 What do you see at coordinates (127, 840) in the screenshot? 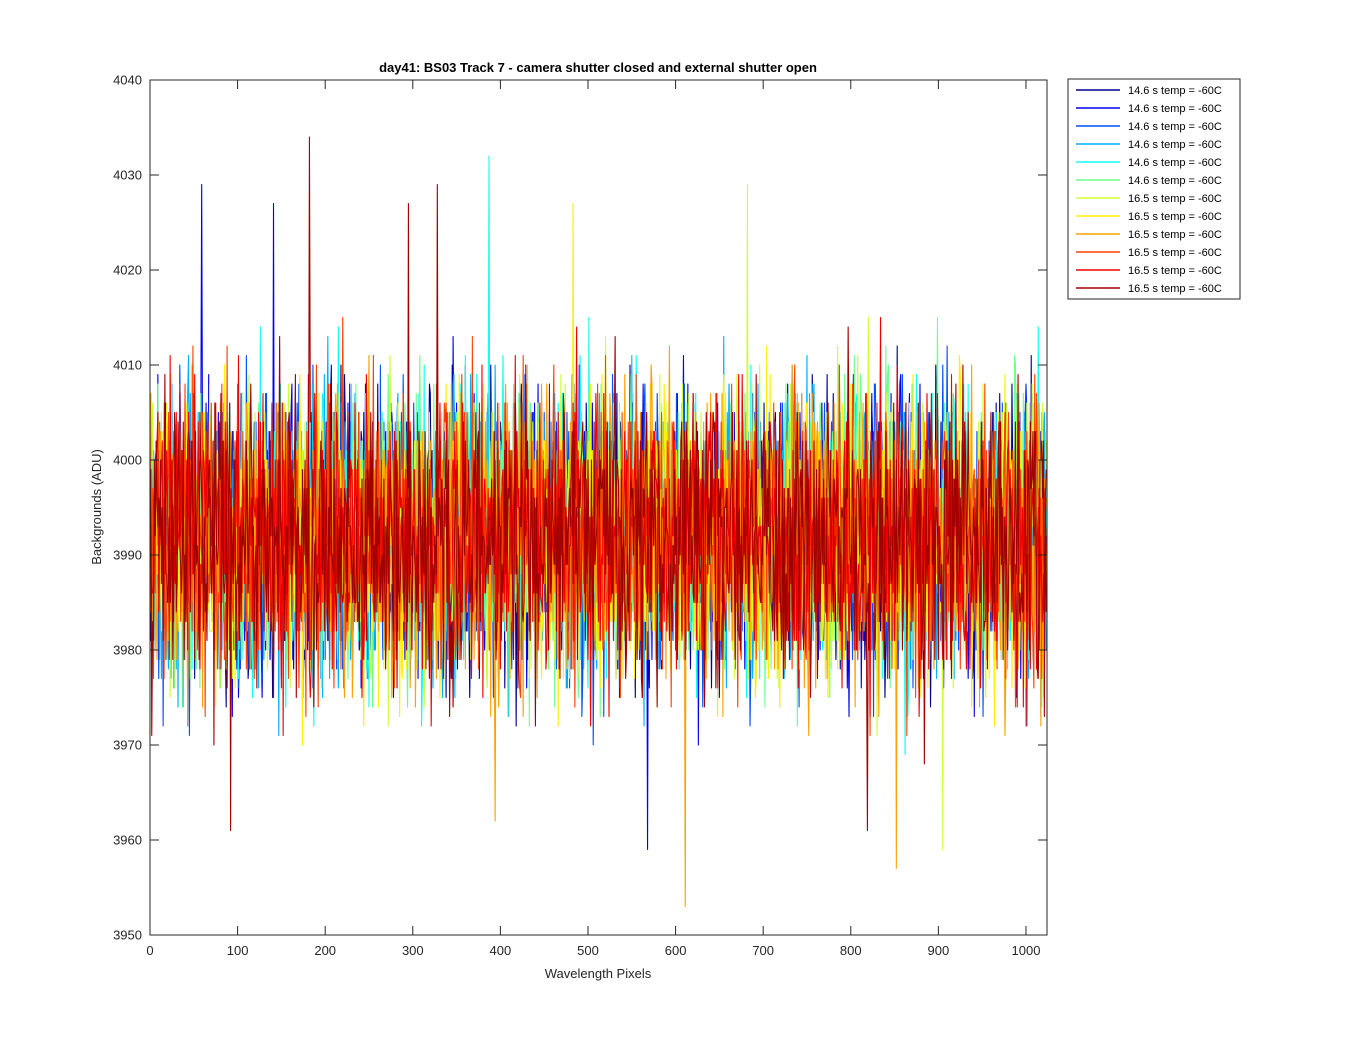
I see `y-tick-label-1: 3960` at bounding box center [127, 840].